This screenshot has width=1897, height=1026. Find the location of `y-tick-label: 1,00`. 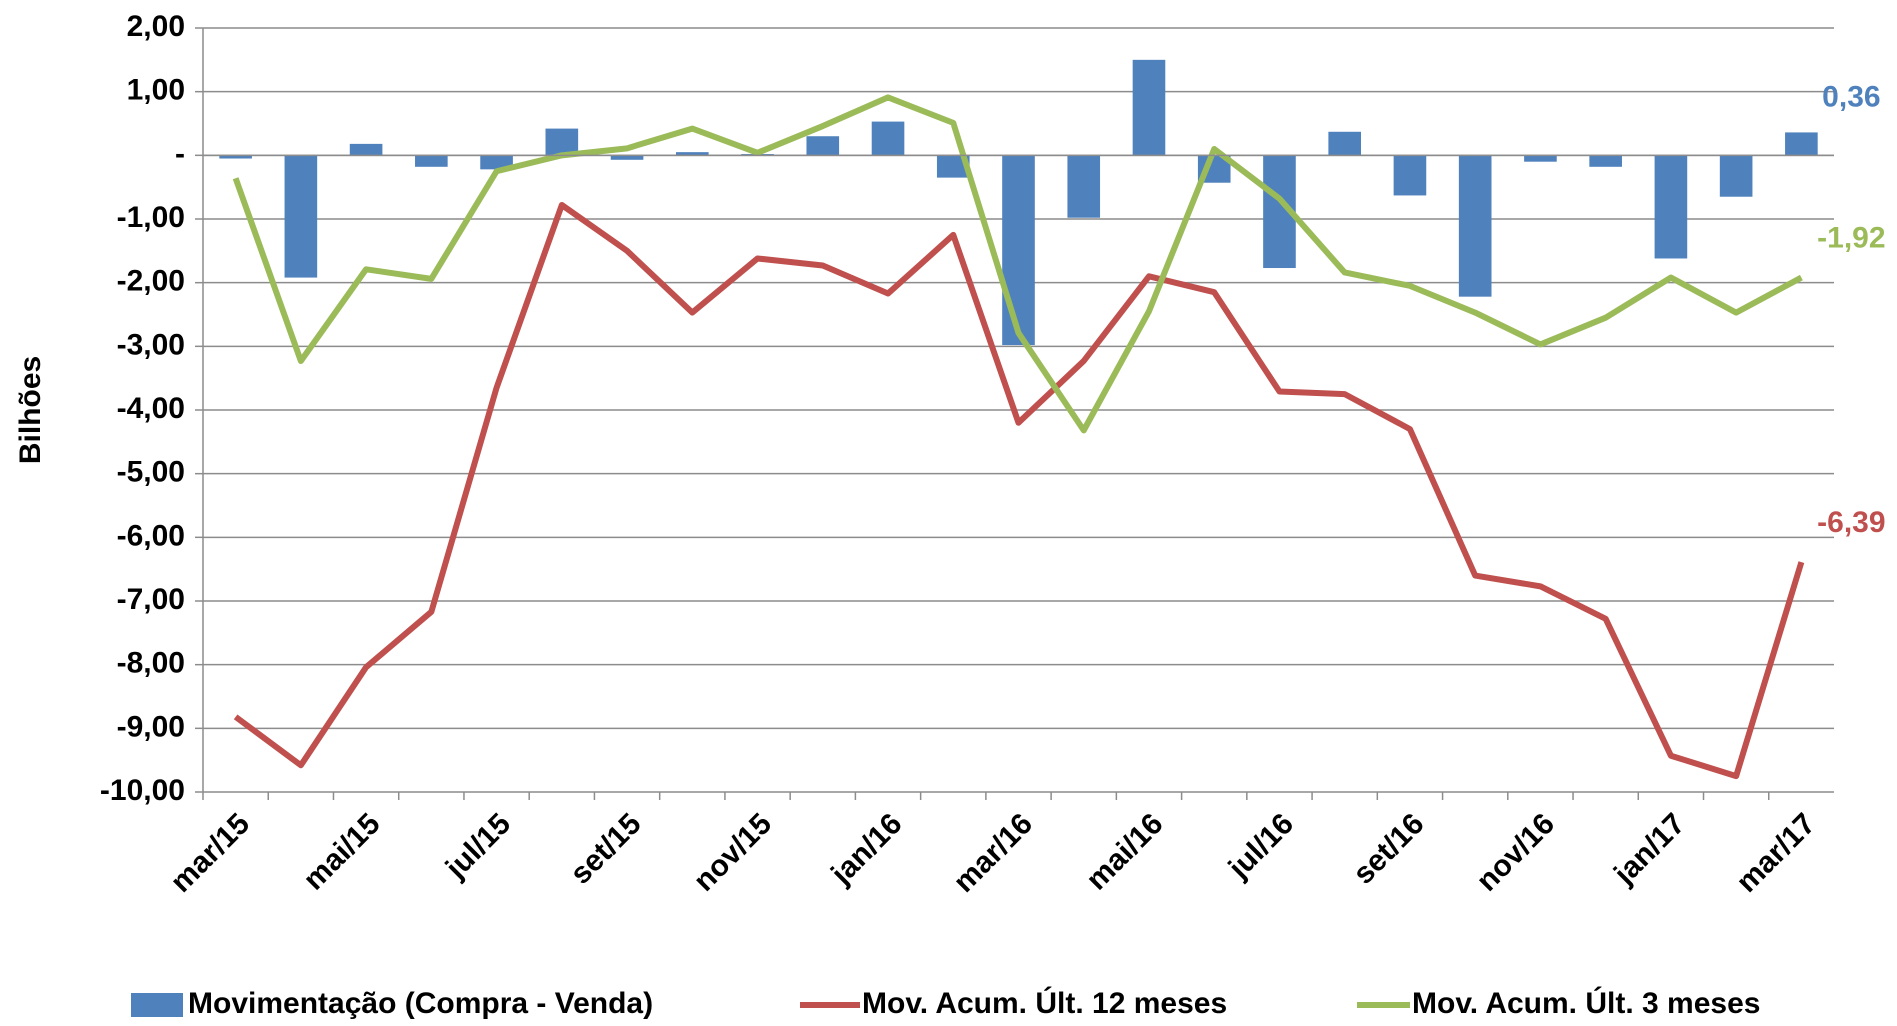

y-tick-label: 1,00 is located at coordinates (156, 90).